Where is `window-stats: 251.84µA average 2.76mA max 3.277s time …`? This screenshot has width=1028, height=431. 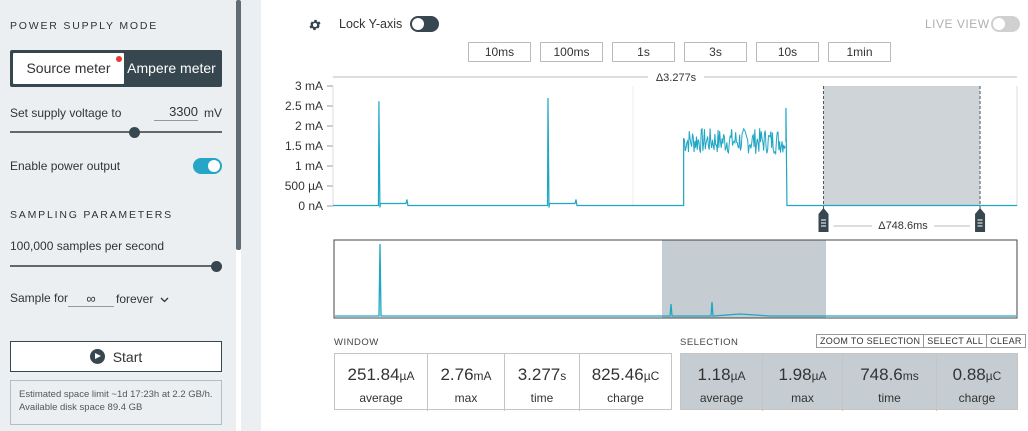
window-stats: 251.84µA average 2.76mA max 3.277s time … is located at coordinates (503, 382).